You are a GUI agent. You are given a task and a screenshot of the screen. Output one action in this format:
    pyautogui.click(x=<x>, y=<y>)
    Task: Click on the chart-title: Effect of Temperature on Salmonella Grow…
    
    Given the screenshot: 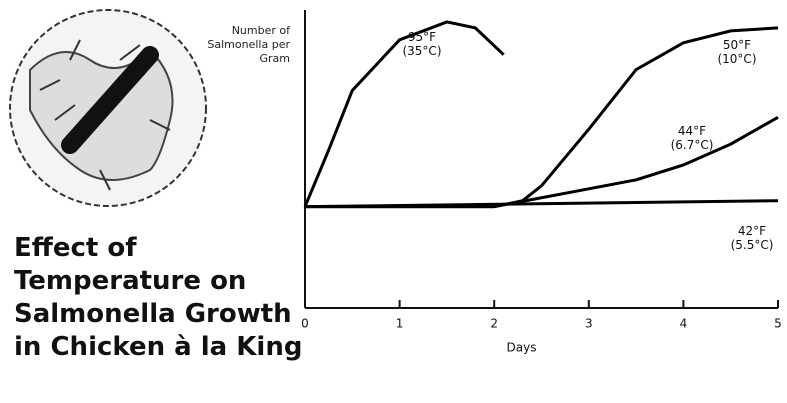 What is the action you would take?
    pyautogui.click(x=158, y=297)
    